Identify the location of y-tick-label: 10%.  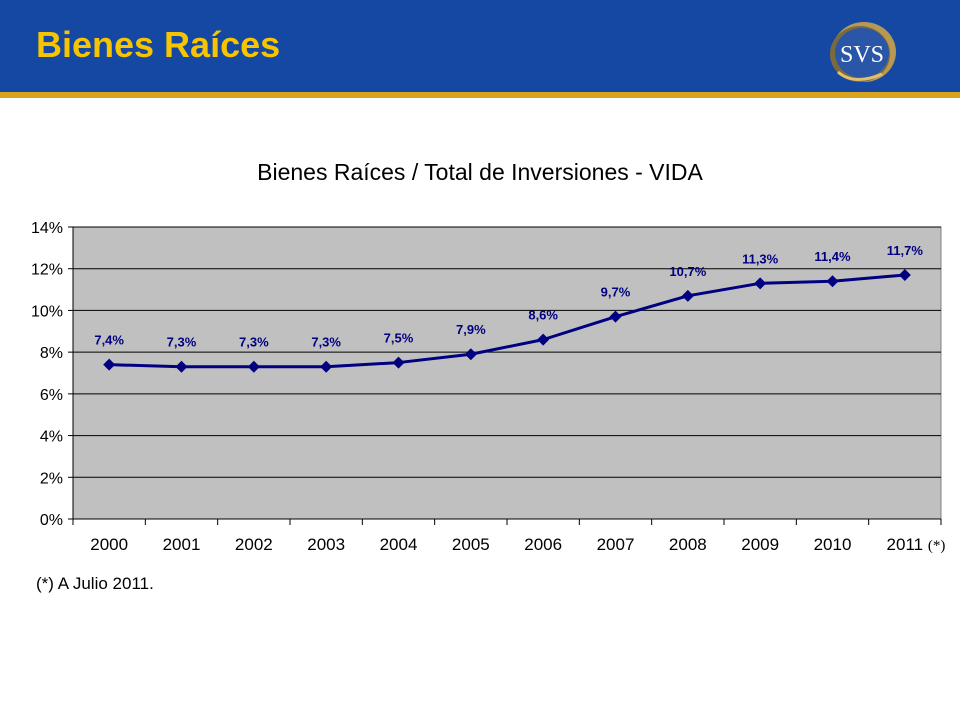
(47, 311).